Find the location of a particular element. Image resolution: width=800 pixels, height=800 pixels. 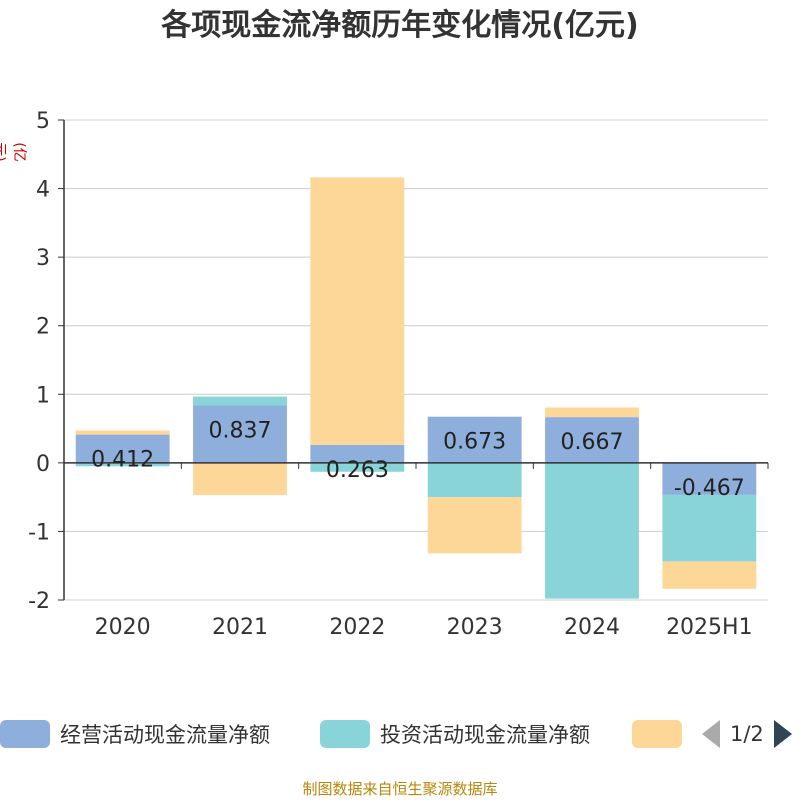

legend-label-operating: 经营活动现金流量净额 is located at coordinates (165, 735).